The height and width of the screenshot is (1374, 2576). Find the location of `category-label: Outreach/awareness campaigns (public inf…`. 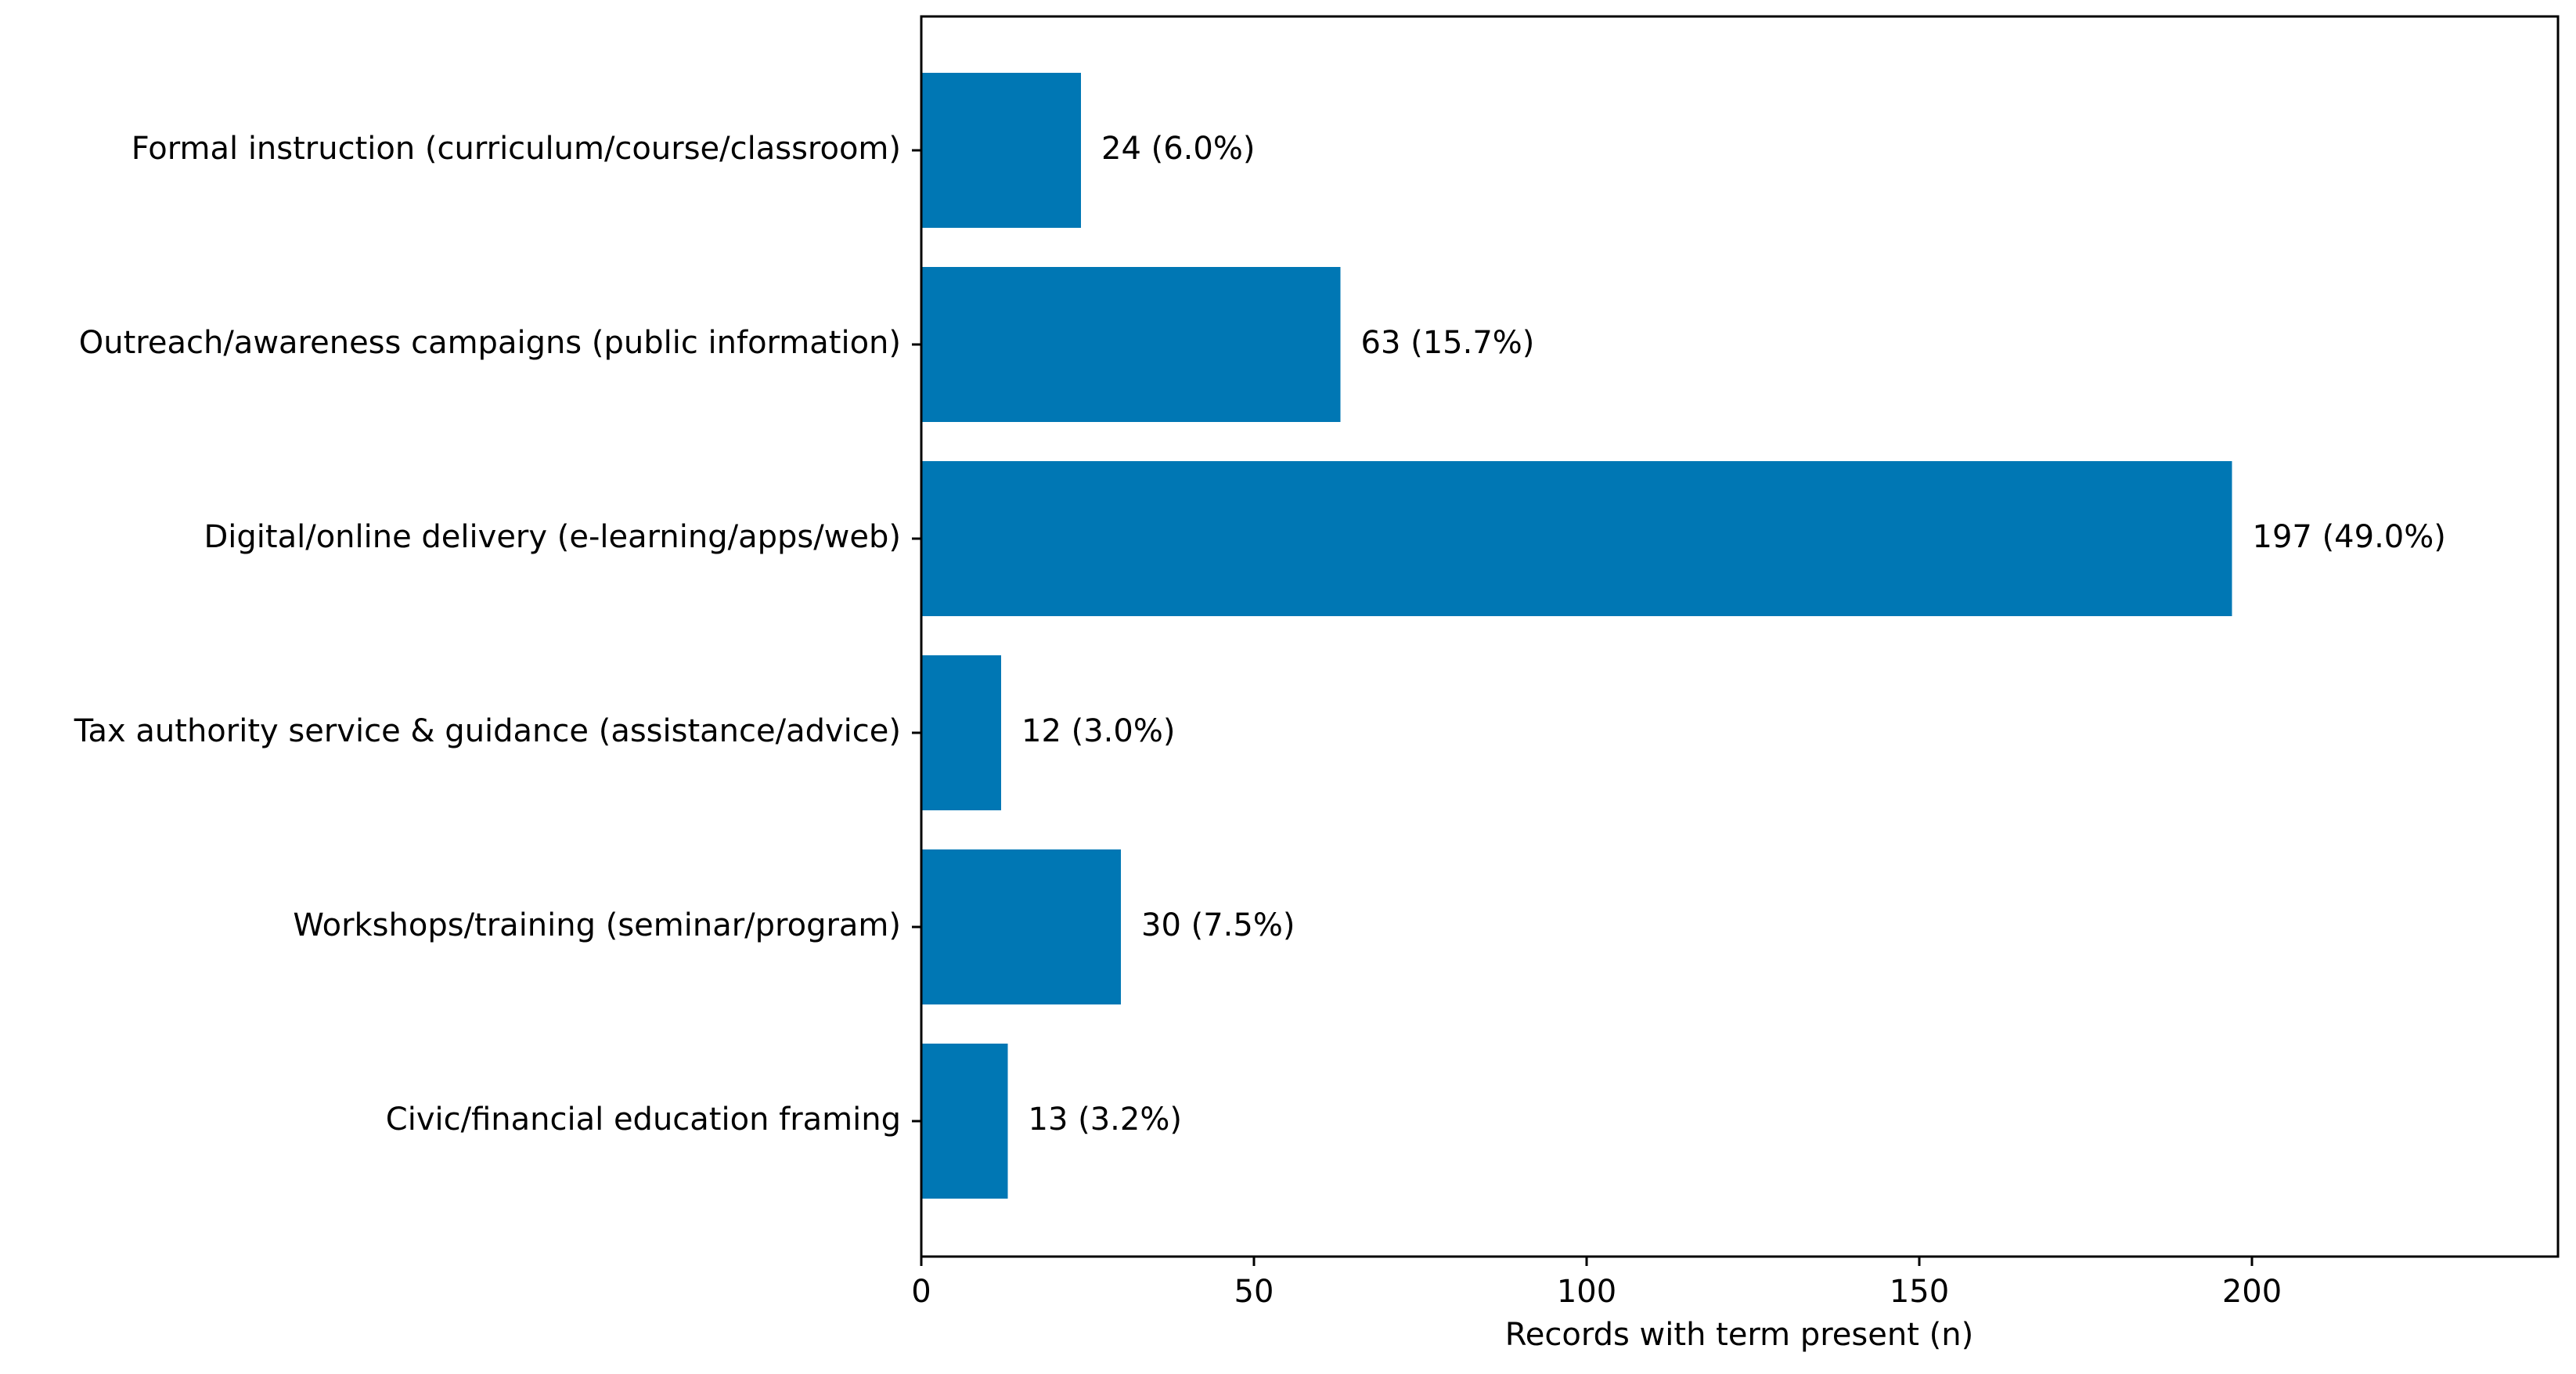

category-label: Outreach/awareness campaigns (public inf… is located at coordinates (490, 343).